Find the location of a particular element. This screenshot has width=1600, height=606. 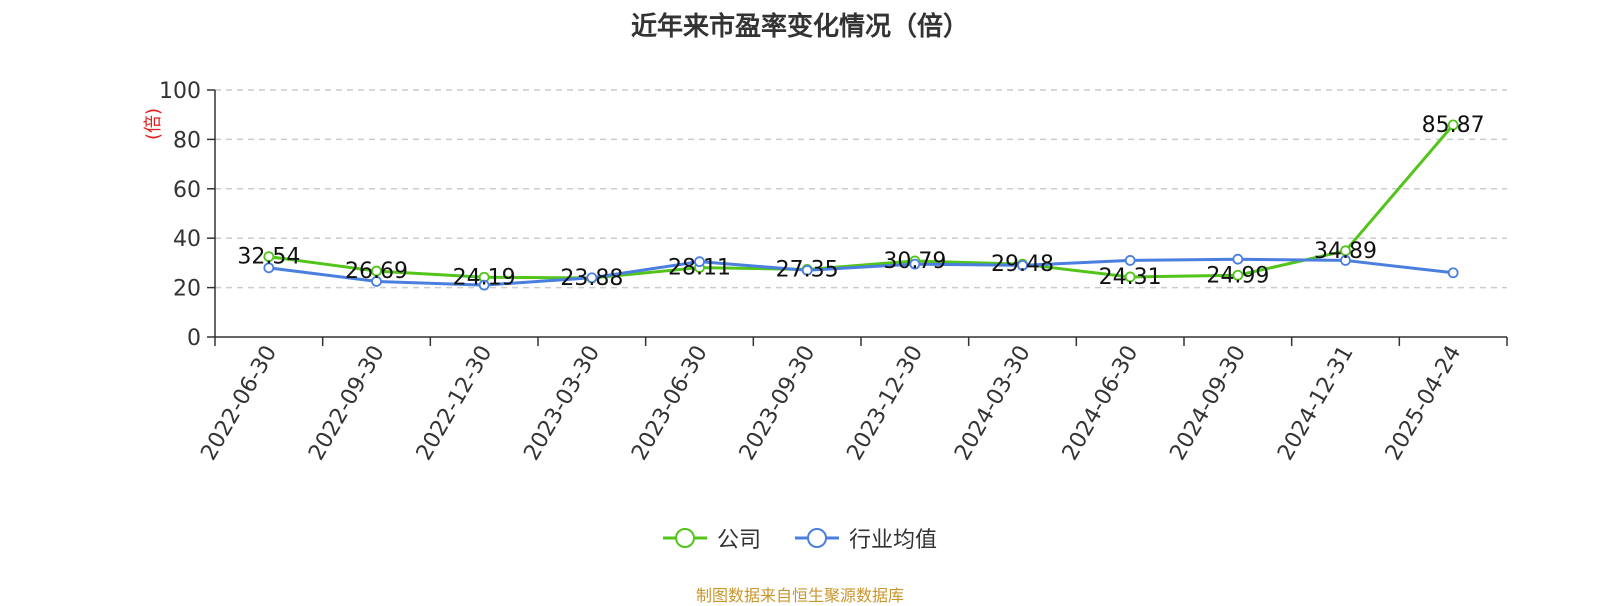

data-label: 24.31 is located at coordinates (1130, 277).